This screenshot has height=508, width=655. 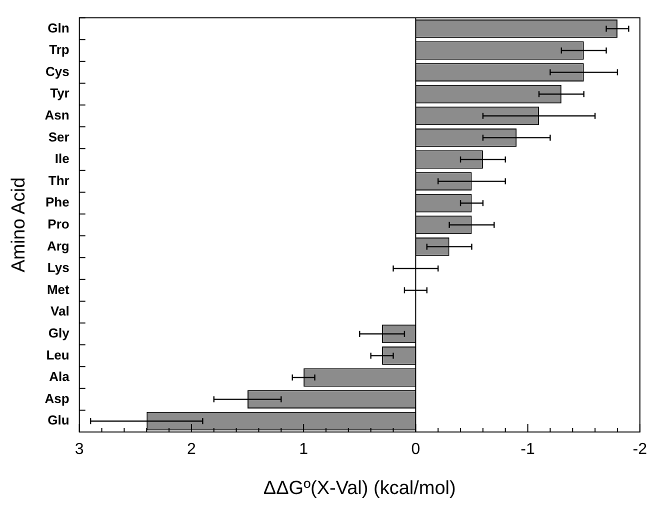 What do you see at coordinates (58, 289) in the screenshot?
I see `y-tick-label: Met` at bounding box center [58, 289].